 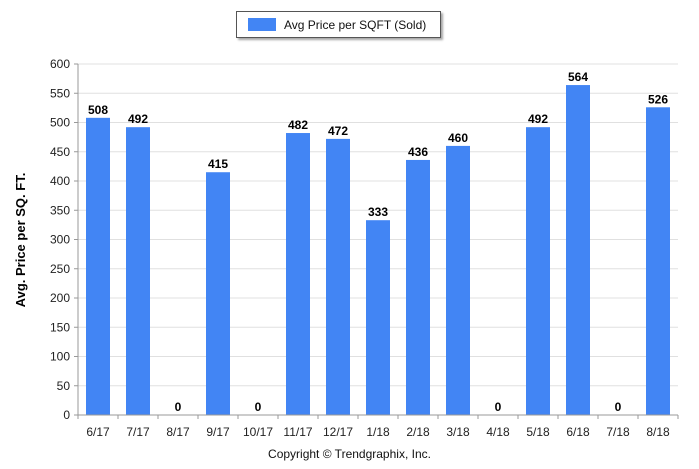 I want to click on y-tick-label: 250, so click(x=60, y=269).